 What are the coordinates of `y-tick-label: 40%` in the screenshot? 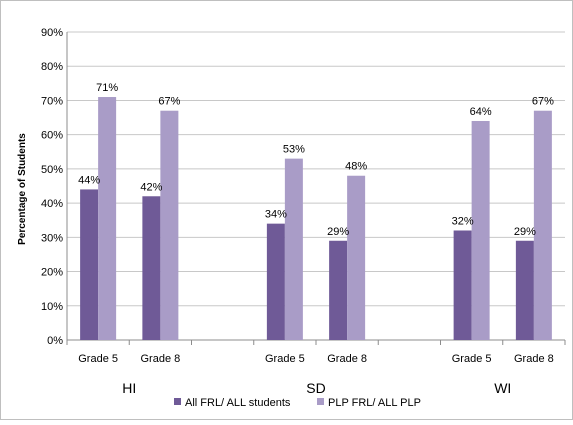 It's located at (52, 204).